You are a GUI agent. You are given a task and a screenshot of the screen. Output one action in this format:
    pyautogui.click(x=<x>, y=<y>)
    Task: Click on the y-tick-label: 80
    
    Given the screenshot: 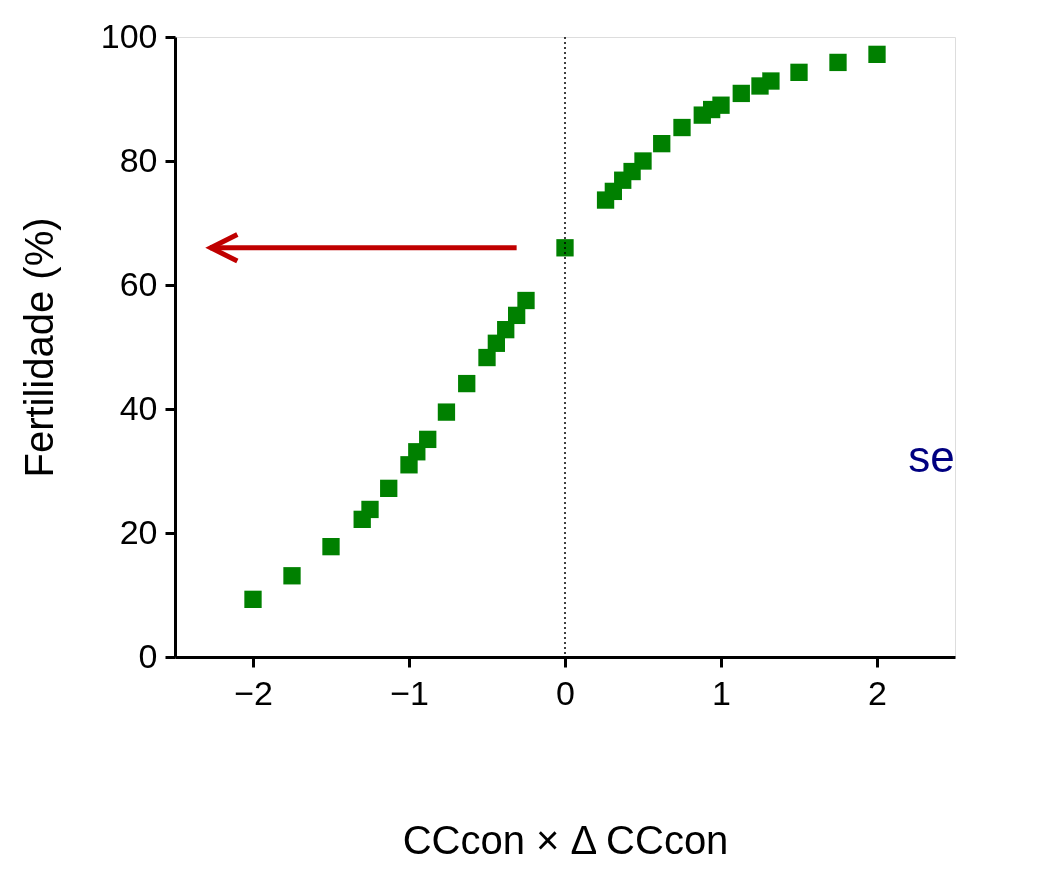 What is the action you would take?
    pyautogui.click(x=138, y=159)
    